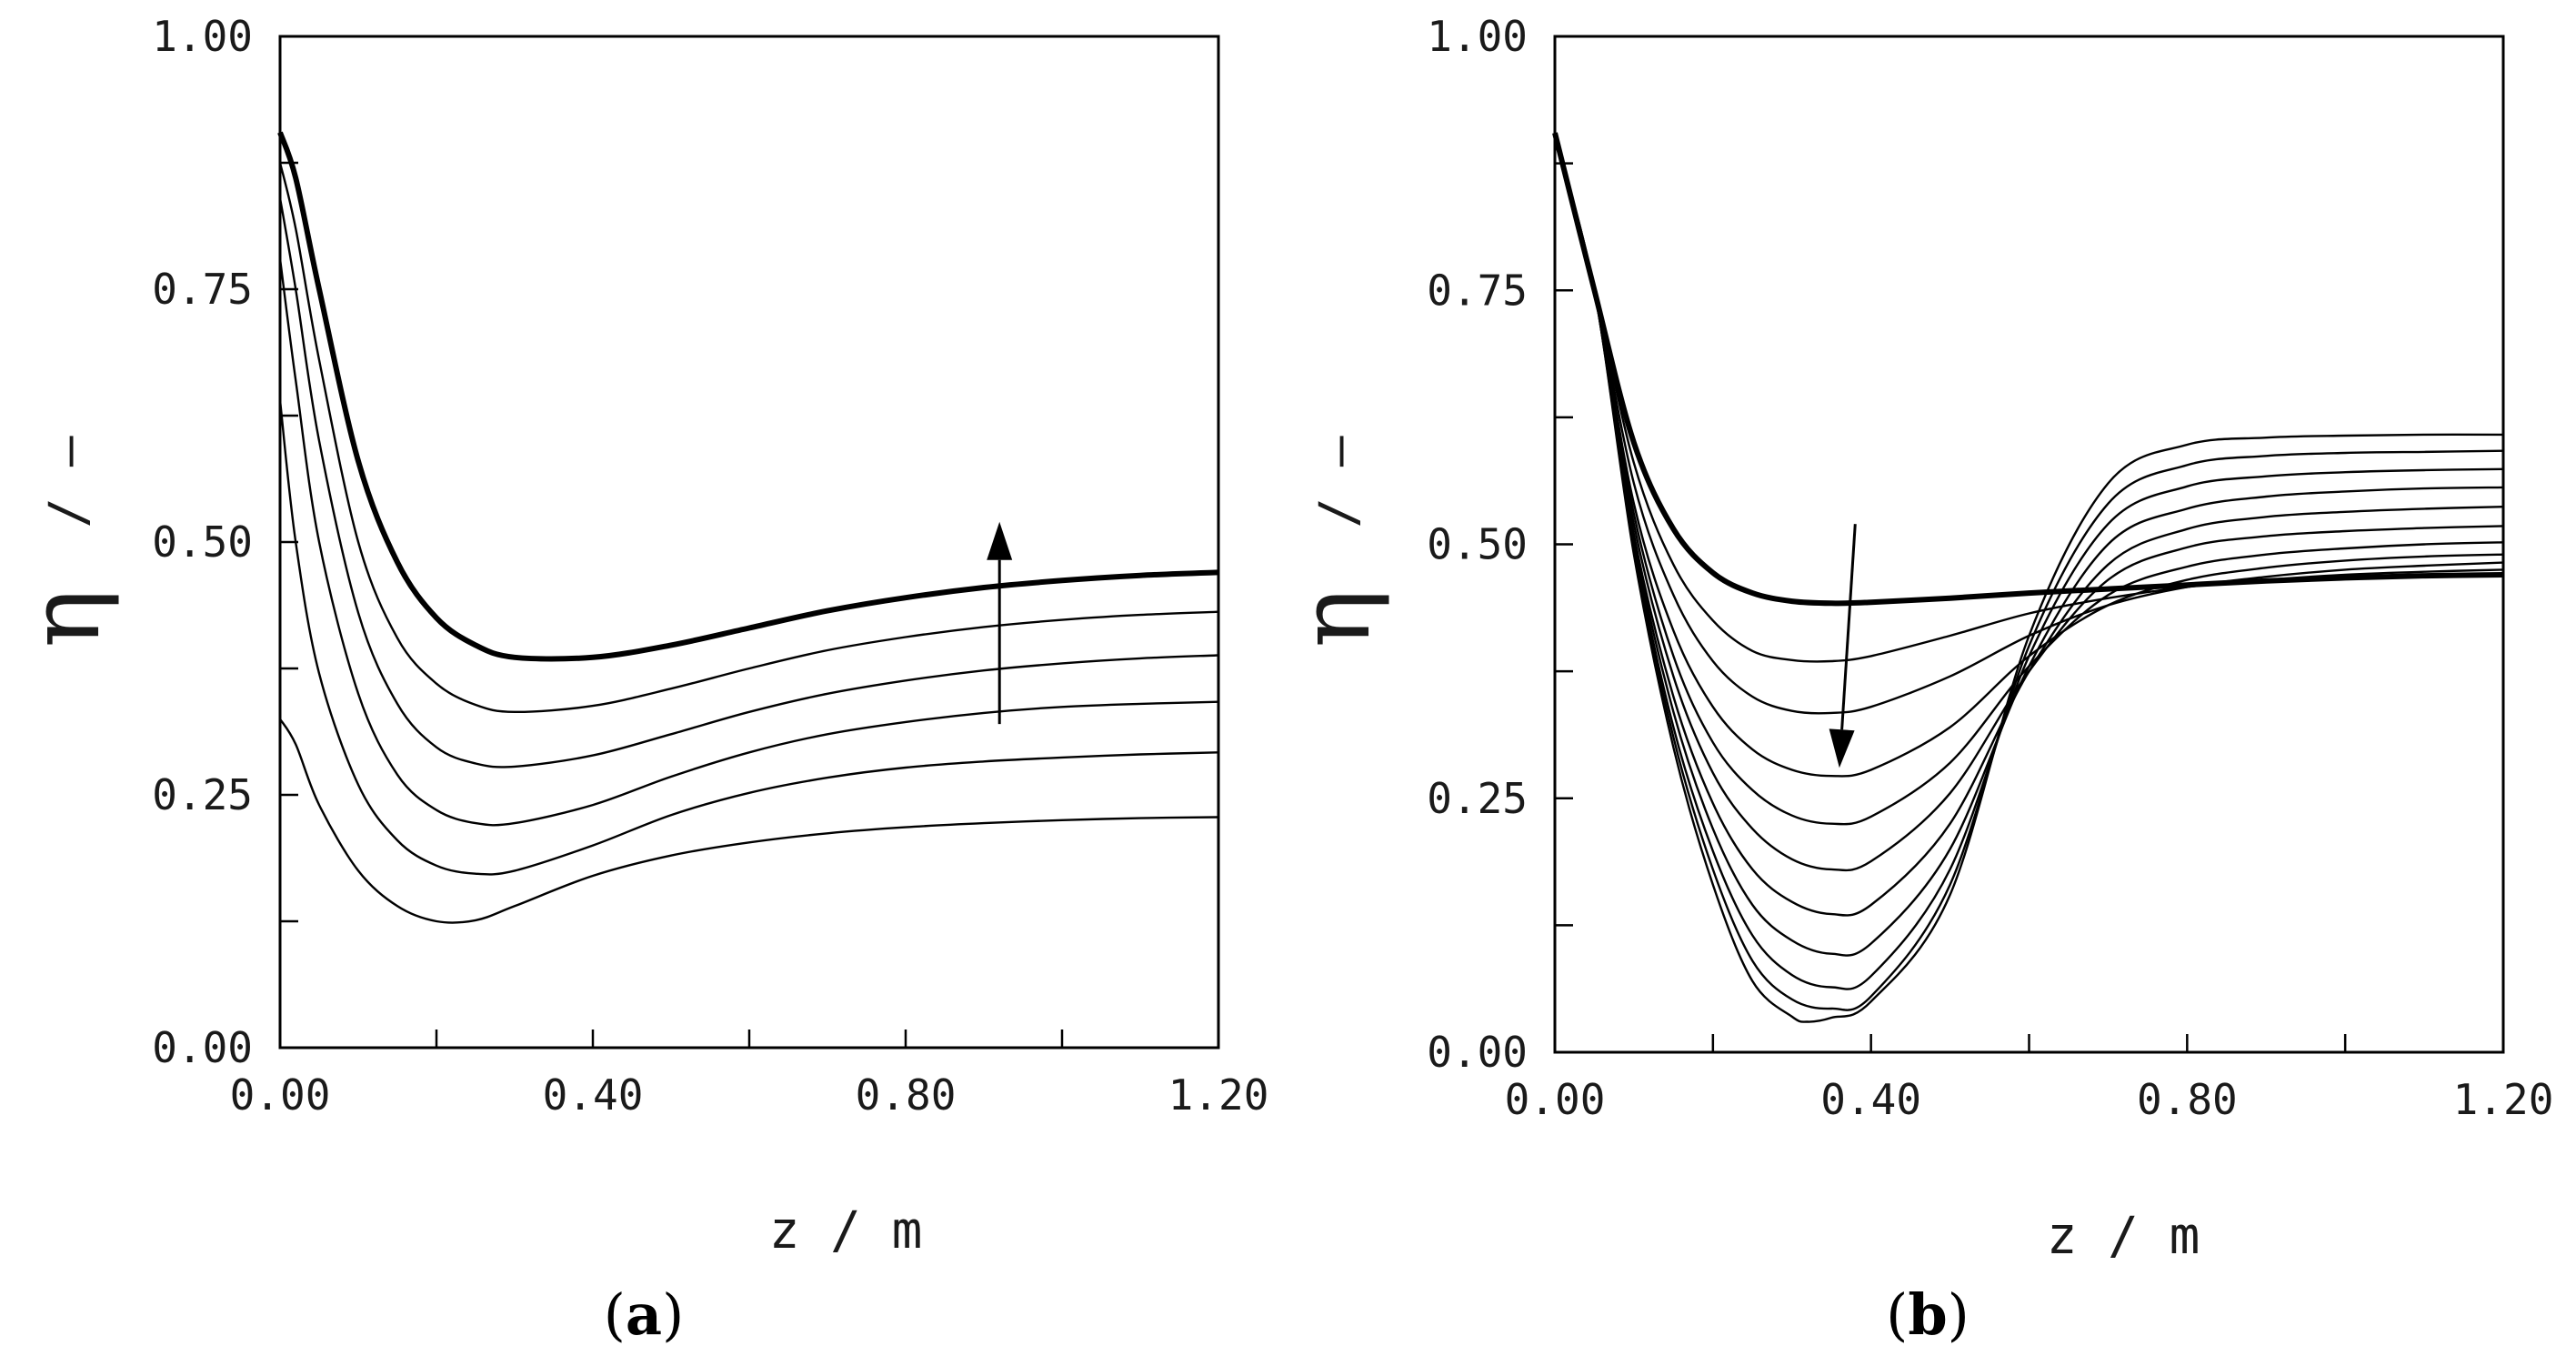  Describe the element at coordinates (1848, 627) in the screenshot. I see `arrow-shaft-b` at that location.